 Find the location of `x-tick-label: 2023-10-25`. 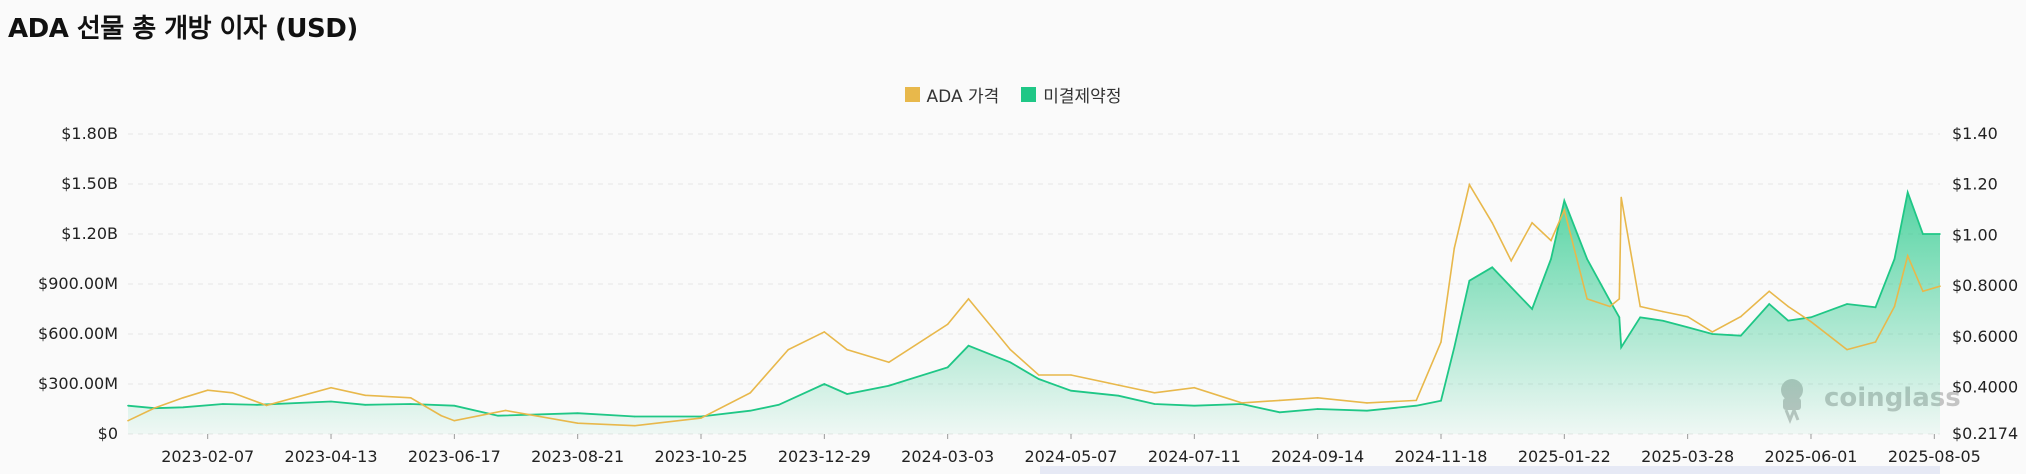

x-tick-label: 2023-10-25 is located at coordinates (701, 456).